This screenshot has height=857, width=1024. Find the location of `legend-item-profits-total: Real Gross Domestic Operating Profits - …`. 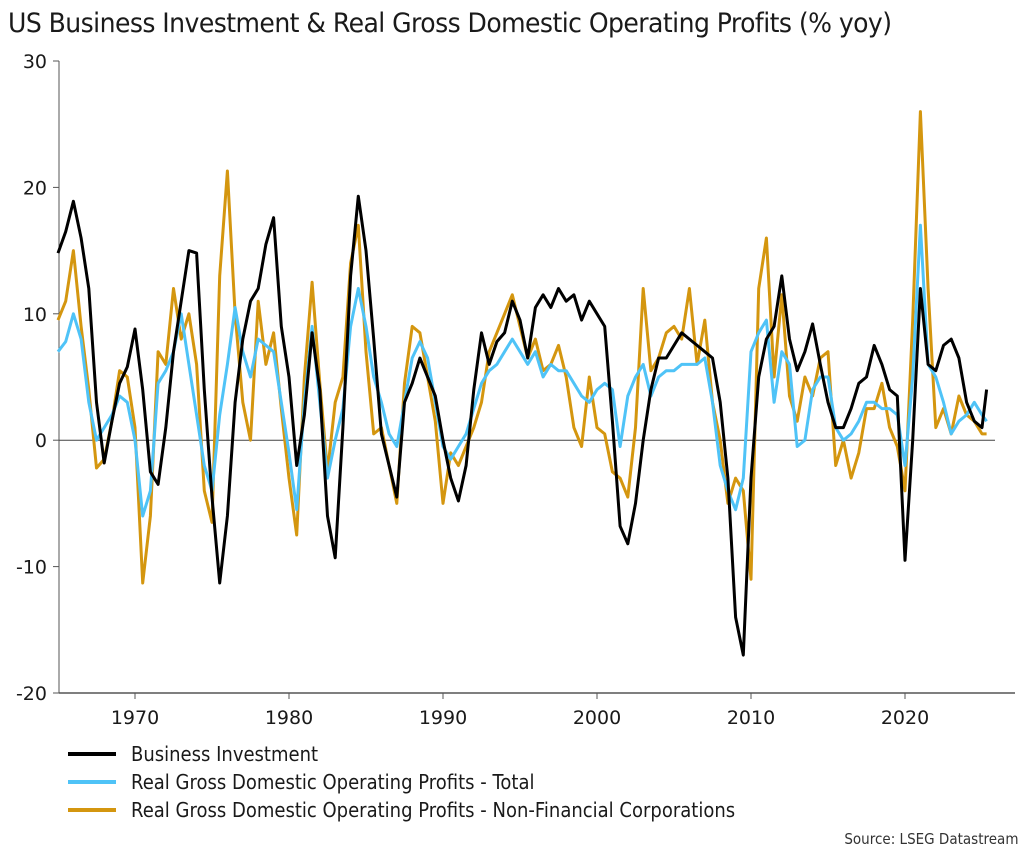

legend-item-profits-total: Real Gross Domestic Operating Profits - … is located at coordinates (435, 782).